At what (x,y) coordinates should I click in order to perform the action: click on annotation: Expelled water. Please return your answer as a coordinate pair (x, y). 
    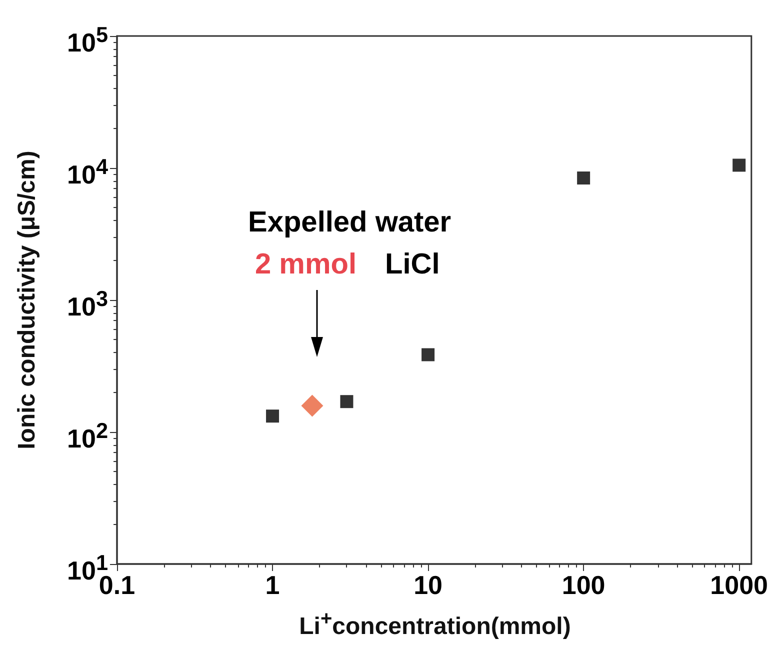
    Looking at the image, I should click on (350, 222).